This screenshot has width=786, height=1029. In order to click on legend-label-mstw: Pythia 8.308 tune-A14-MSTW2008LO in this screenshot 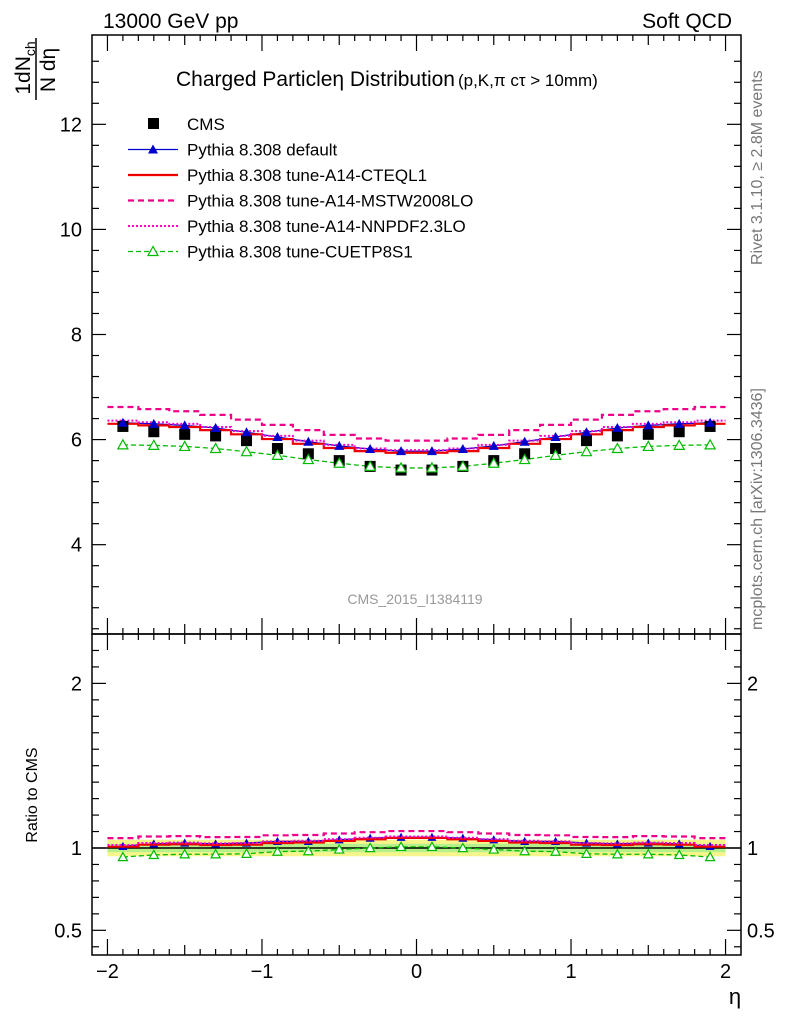, I will do `click(330, 201)`.